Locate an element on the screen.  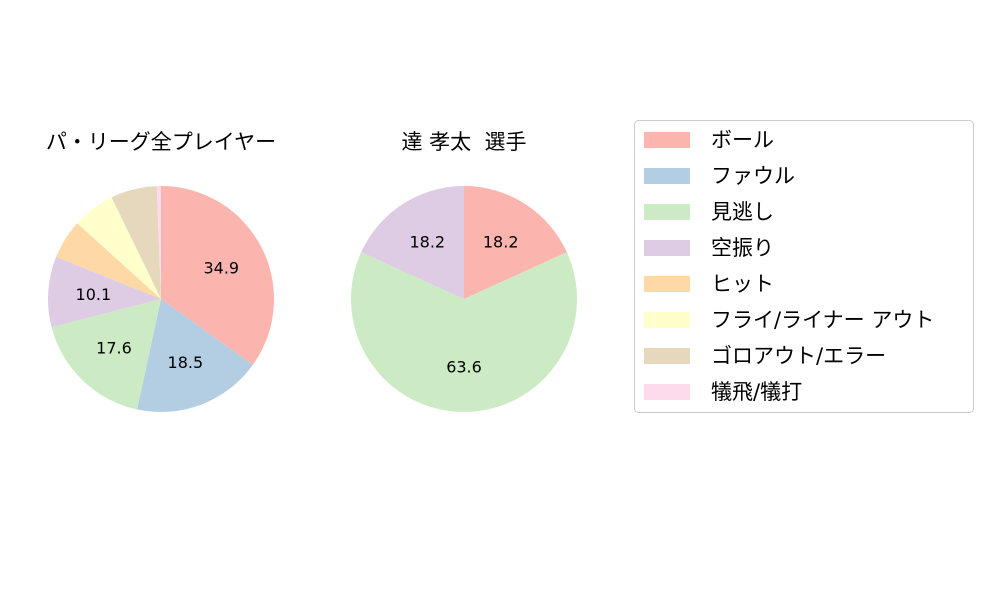
pie-chart-player: 達 孝太 選手 18.2 63.6 18.2 is located at coordinates (464, 271).